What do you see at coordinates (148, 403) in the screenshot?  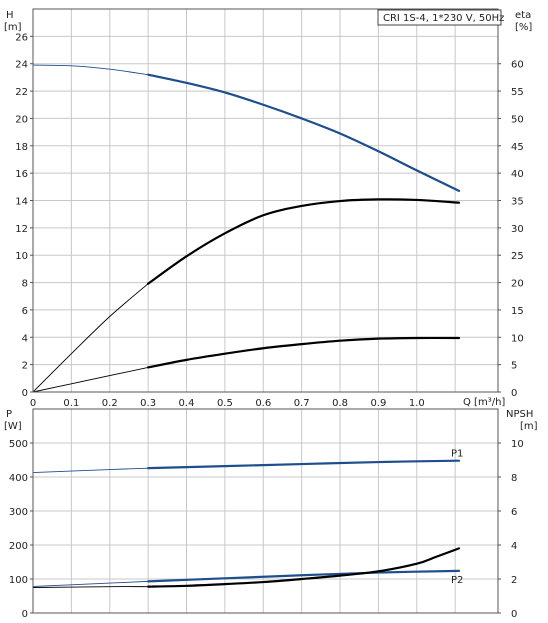 I see `x-tick-label: 0.3` at bounding box center [148, 403].